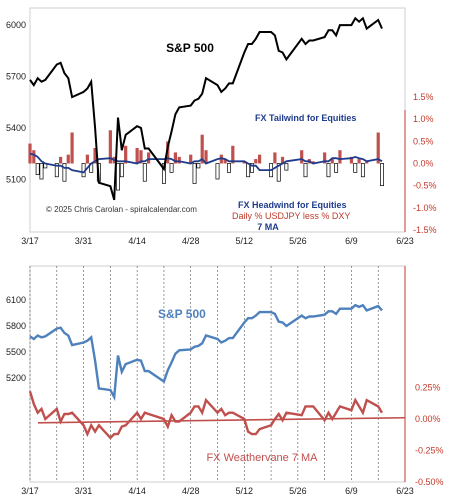 This screenshot has width=450, height=500. What do you see at coordinates (16, 179) in the screenshot?
I see `top-left-tick-label: 5100` at bounding box center [16, 179].